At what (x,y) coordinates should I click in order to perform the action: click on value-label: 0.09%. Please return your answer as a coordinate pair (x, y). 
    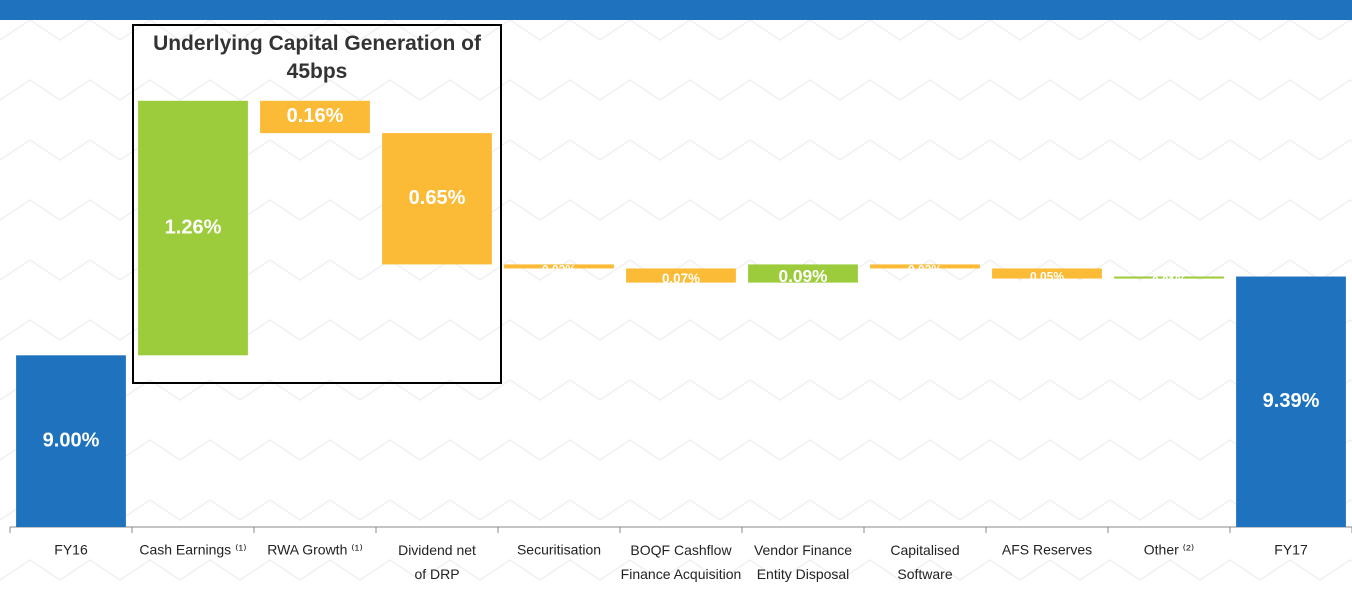
    Looking at the image, I should click on (803, 276).